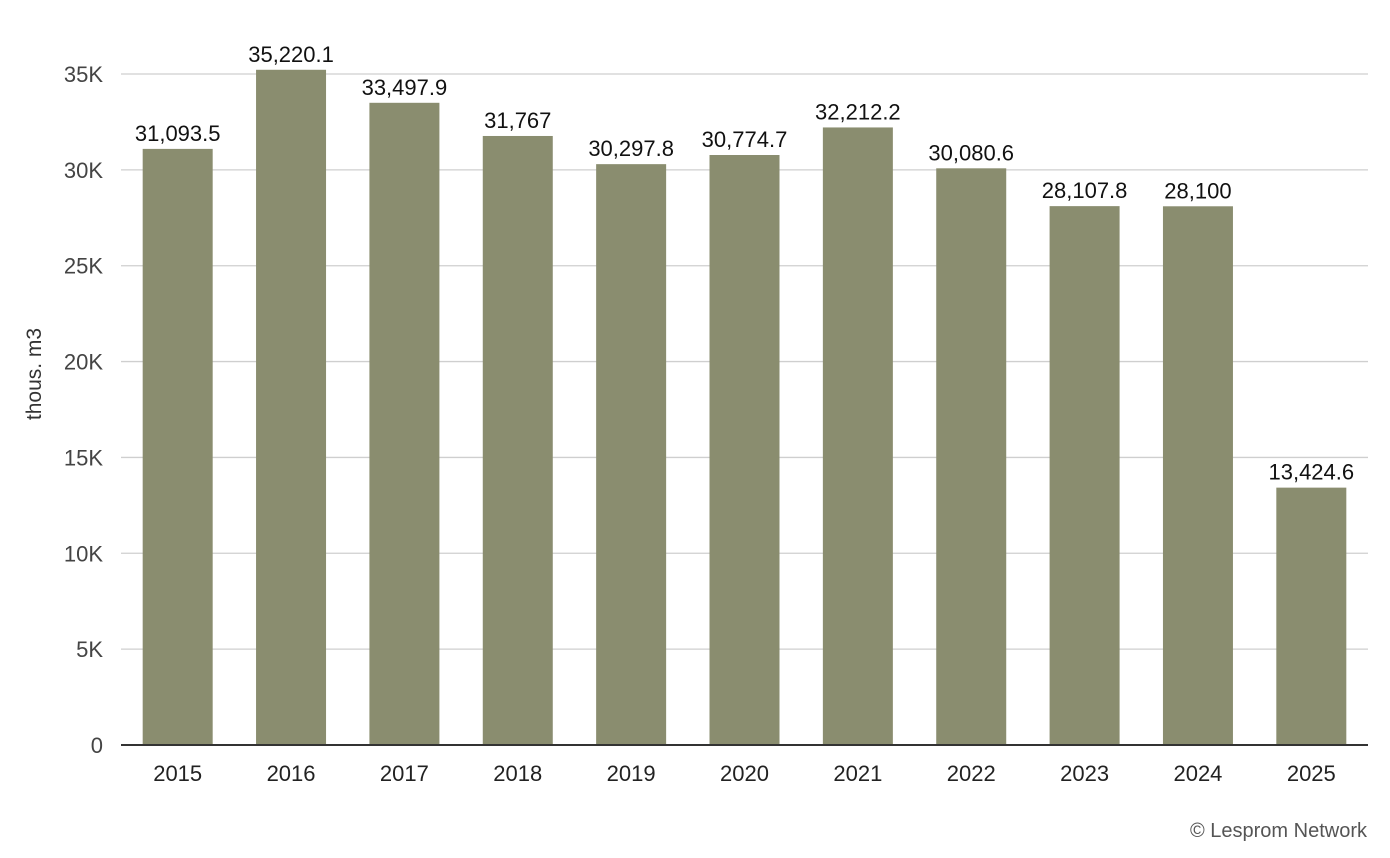 The width and height of the screenshot is (1390, 858). I want to click on bar-value-label: 13,424.6, so click(1311, 472).